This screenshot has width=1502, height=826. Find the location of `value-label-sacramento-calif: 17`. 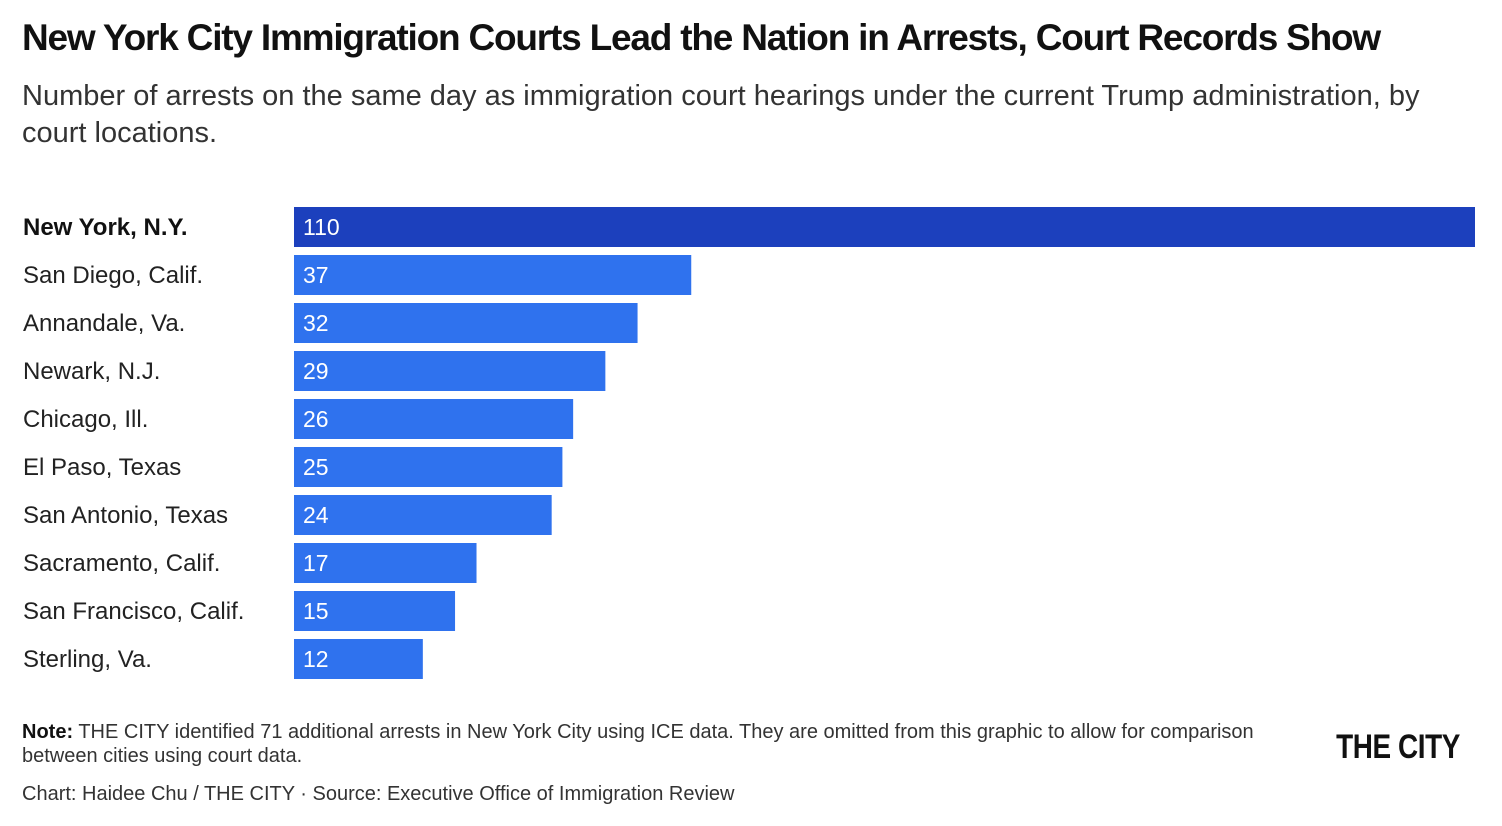

value-label-sacramento-calif: 17 is located at coordinates (316, 563).